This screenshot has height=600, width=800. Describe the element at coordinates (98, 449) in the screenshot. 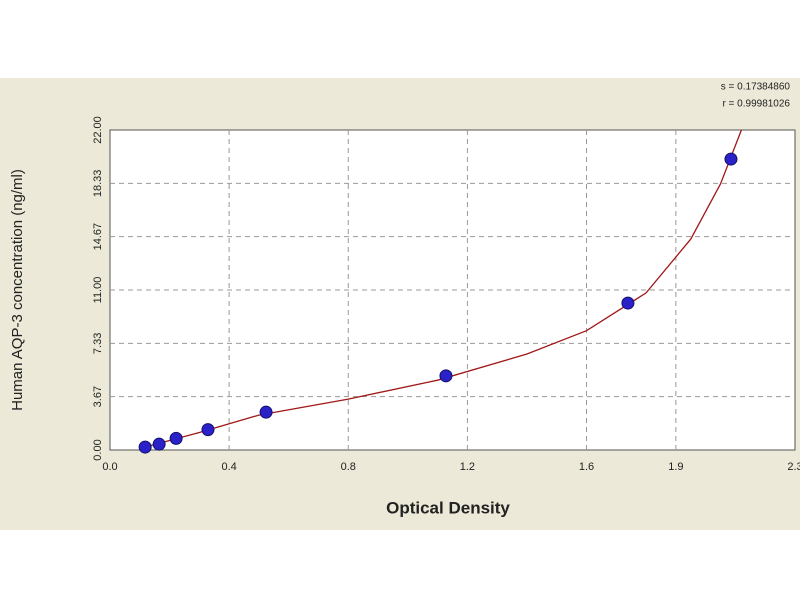

I see `y-tick-label: 0.00` at that location.